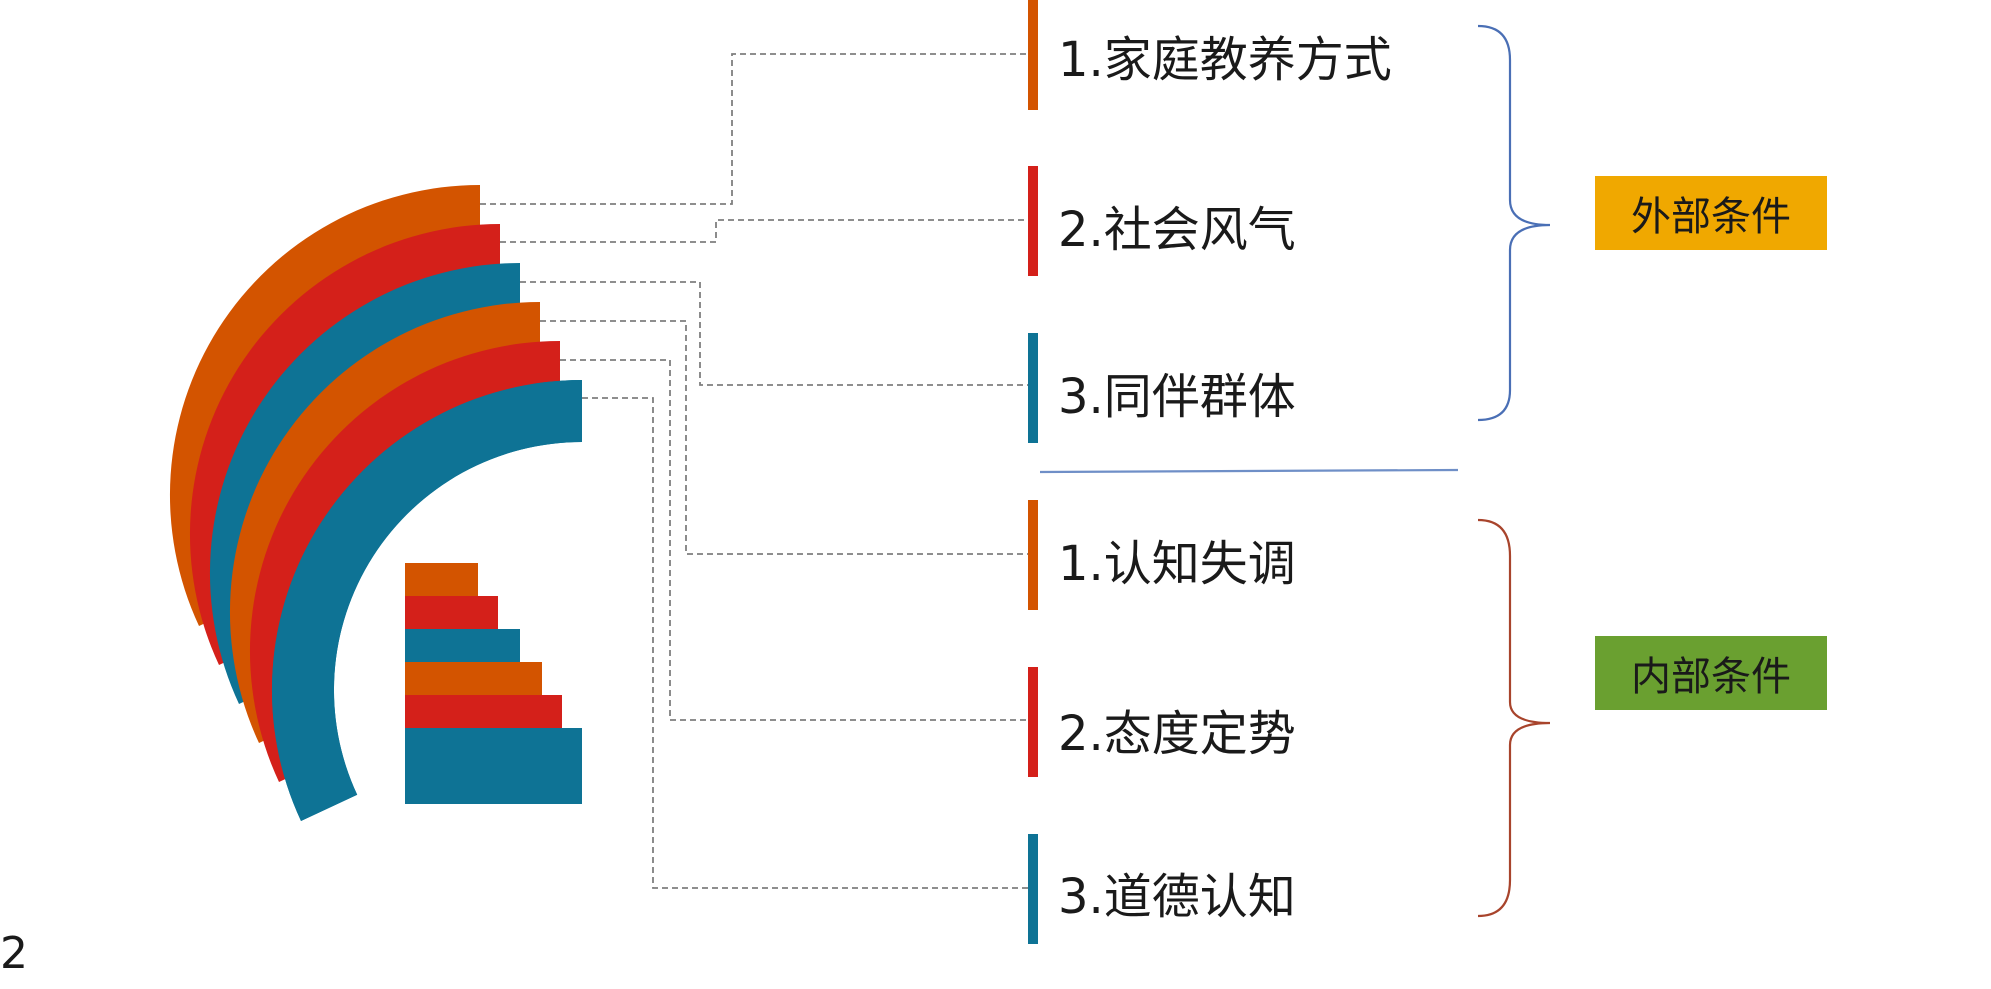 The image size is (1991, 989). Describe the element at coordinates (1177, 397) in the screenshot. I see `external-item-3-label: 3.同伴群体` at that location.